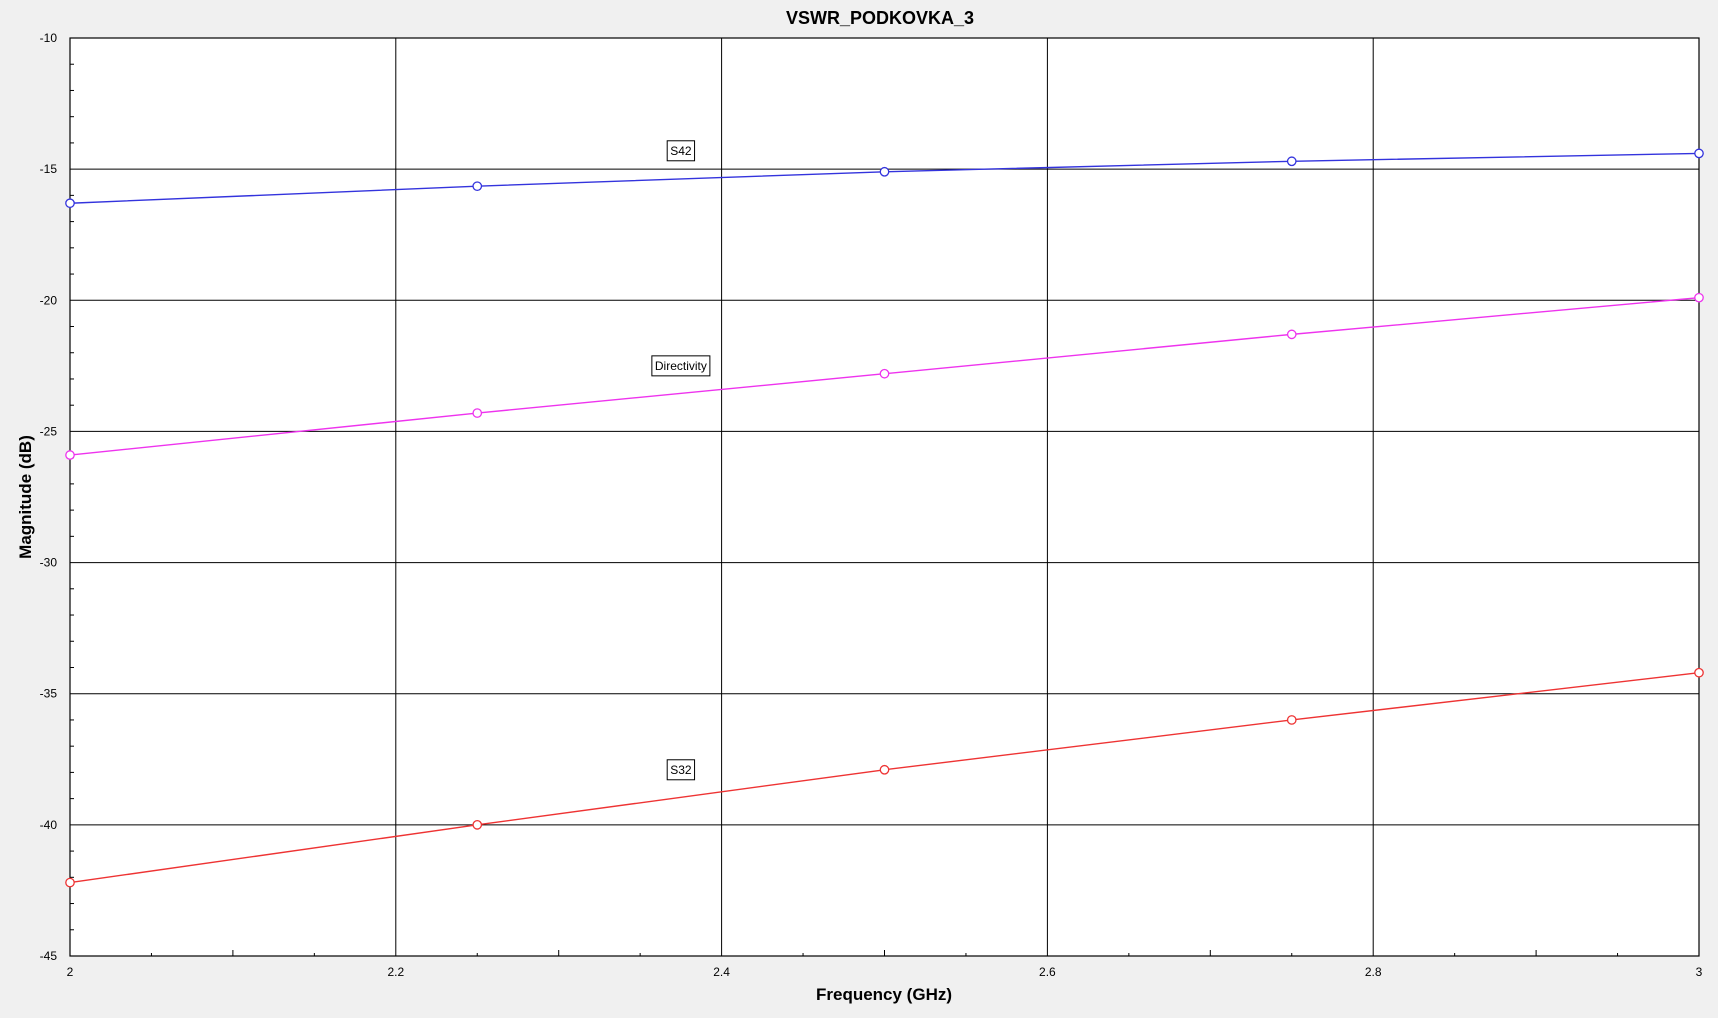 This screenshot has width=1718, height=1018. What do you see at coordinates (395, 972) in the screenshot?
I see `x-tick-label: 2.2` at bounding box center [395, 972].